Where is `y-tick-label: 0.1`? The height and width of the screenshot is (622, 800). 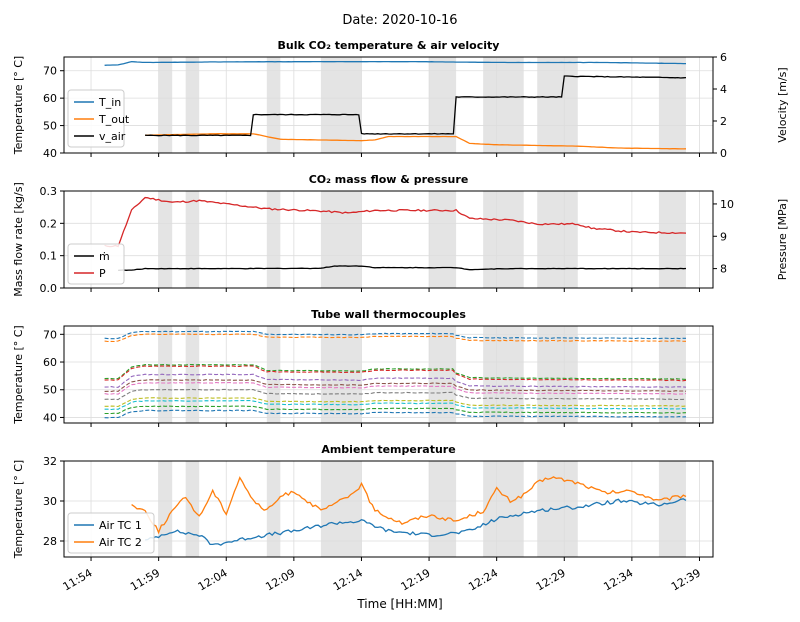
y-tick-label: 0.1 is located at coordinates (49, 256).